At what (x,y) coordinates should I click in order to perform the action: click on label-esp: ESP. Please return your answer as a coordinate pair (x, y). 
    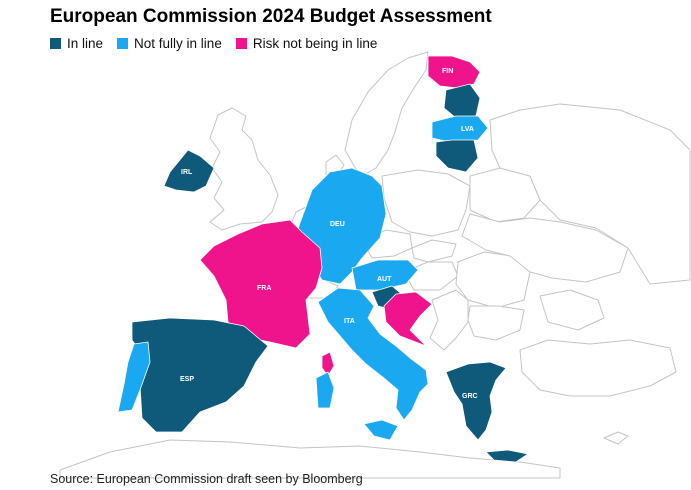
    Looking at the image, I should click on (187, 379).